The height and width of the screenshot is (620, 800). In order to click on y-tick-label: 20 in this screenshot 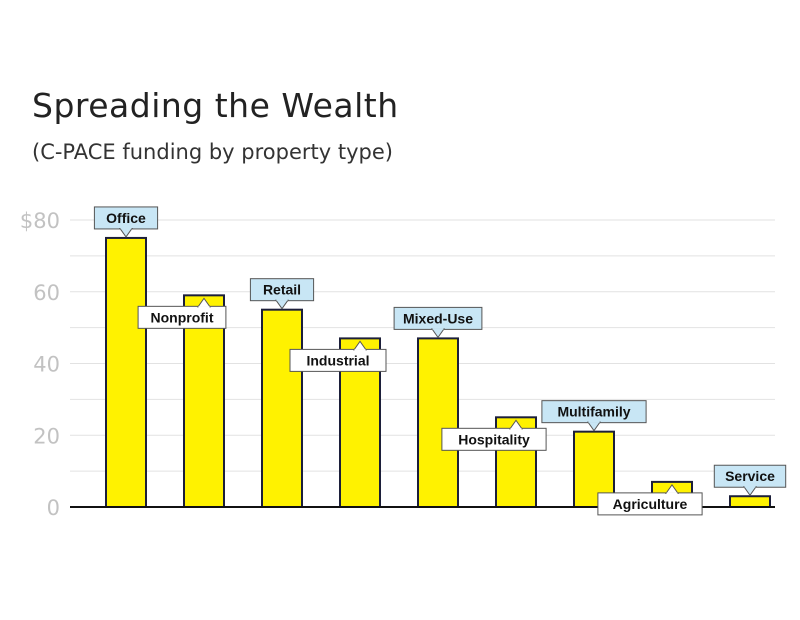, I will do `click(46, 436)`.